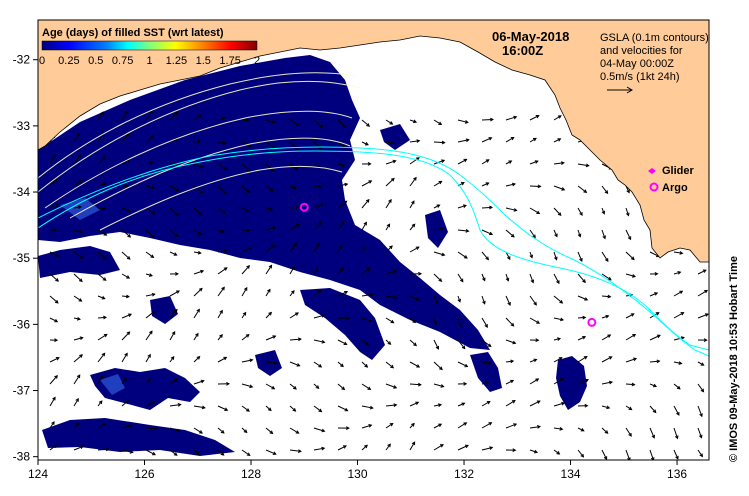  I want to click on x-tick-label: 132, so click(464, 474).